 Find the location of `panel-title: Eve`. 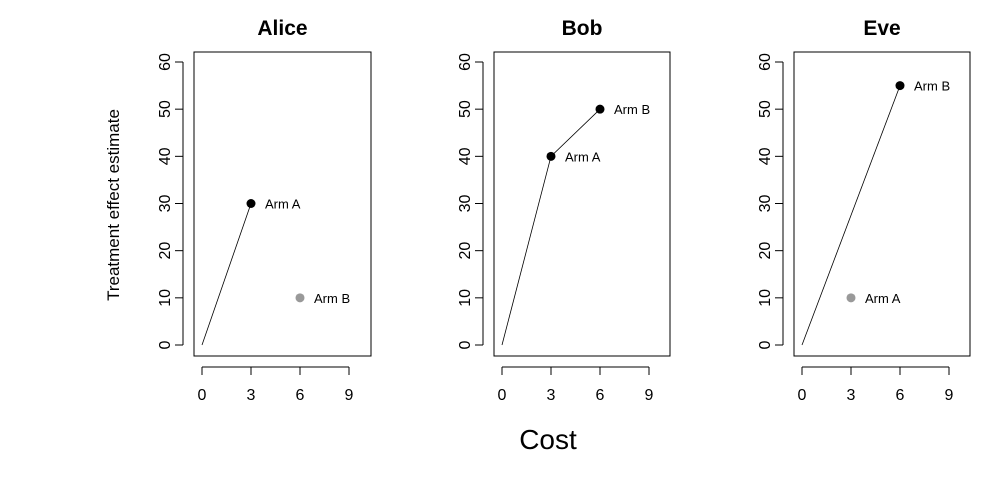

panel-title: Eve is located at coordinates (881, 28).